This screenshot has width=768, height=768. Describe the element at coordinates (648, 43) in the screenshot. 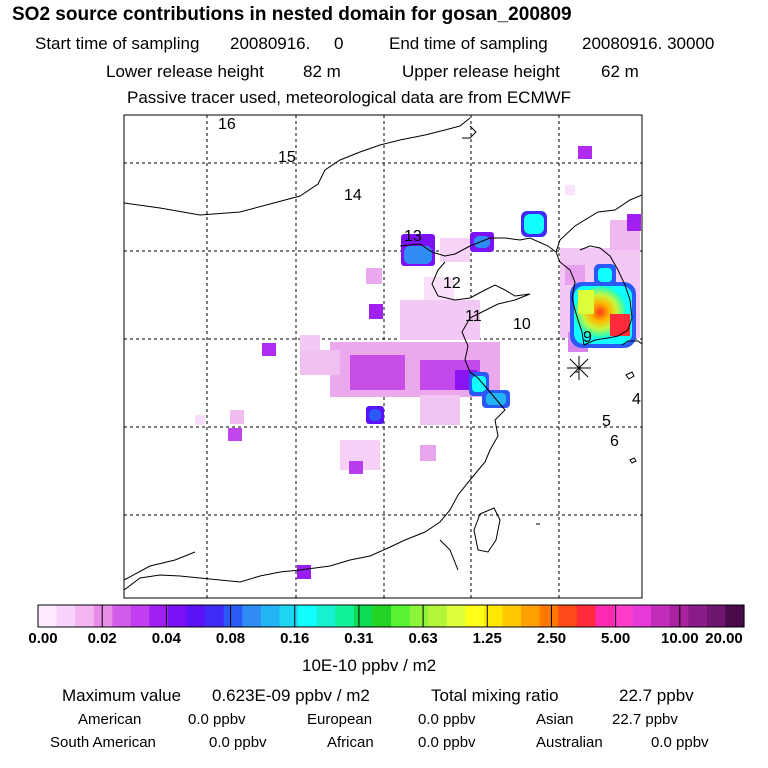

I see `end-time-value: 20080916. 30000` at that location.